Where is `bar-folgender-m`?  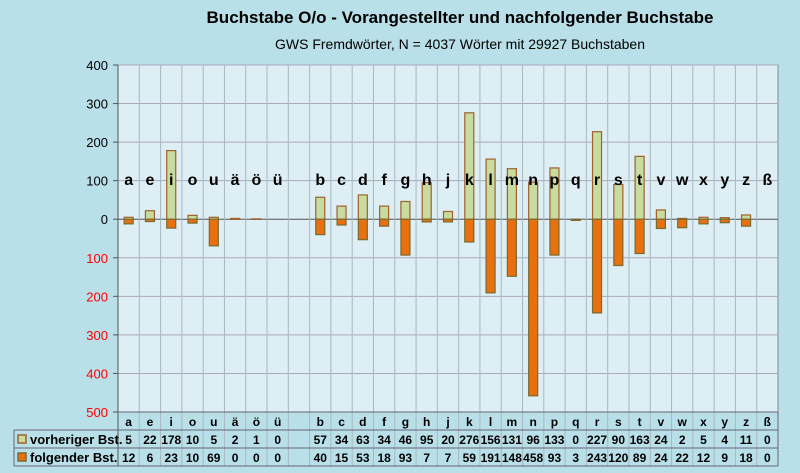
bar-folgender-m is located at coordinates (511, 247).